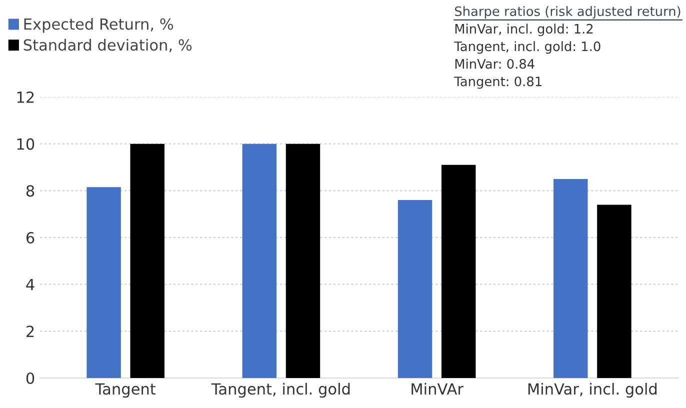 This screenshot has width=686, height=408. What do you see at coordinates (30, 284) in the screenshot?
I see `y-tick-label: 4` at bounding box center [30, 284].